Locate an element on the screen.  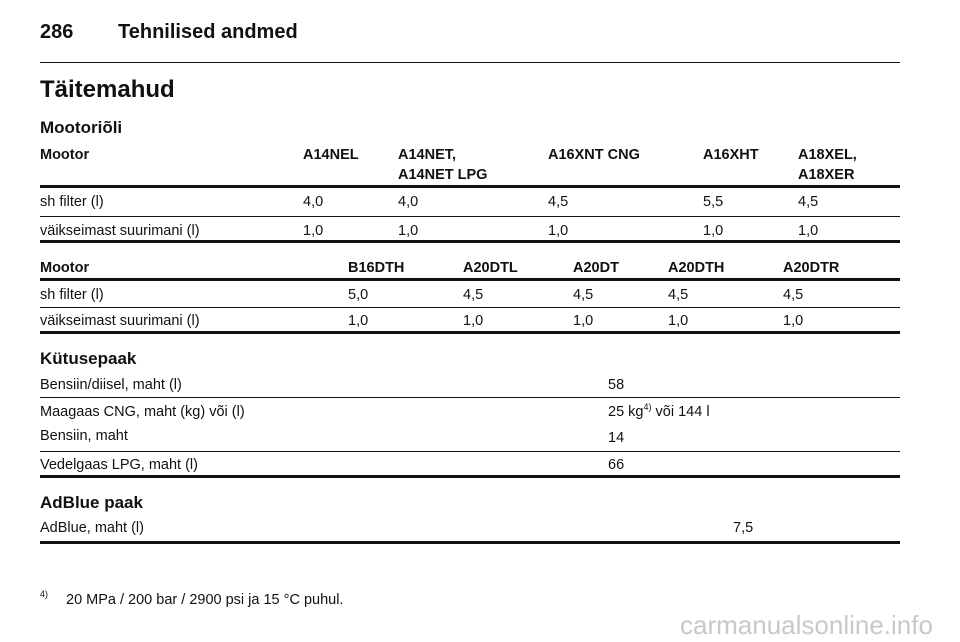
th: A14NEL is located at coordinates (331, 155).